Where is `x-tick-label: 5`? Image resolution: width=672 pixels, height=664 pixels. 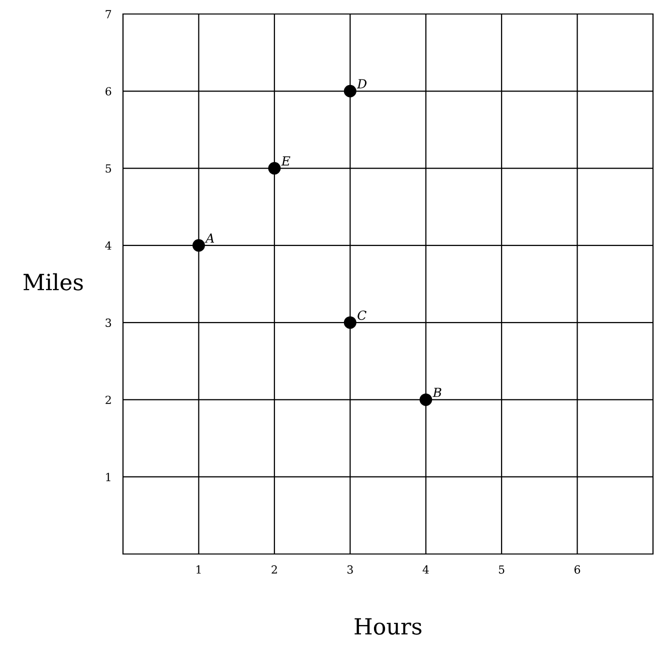
x-tick-label: 5 is located at coordinates (501, 569).